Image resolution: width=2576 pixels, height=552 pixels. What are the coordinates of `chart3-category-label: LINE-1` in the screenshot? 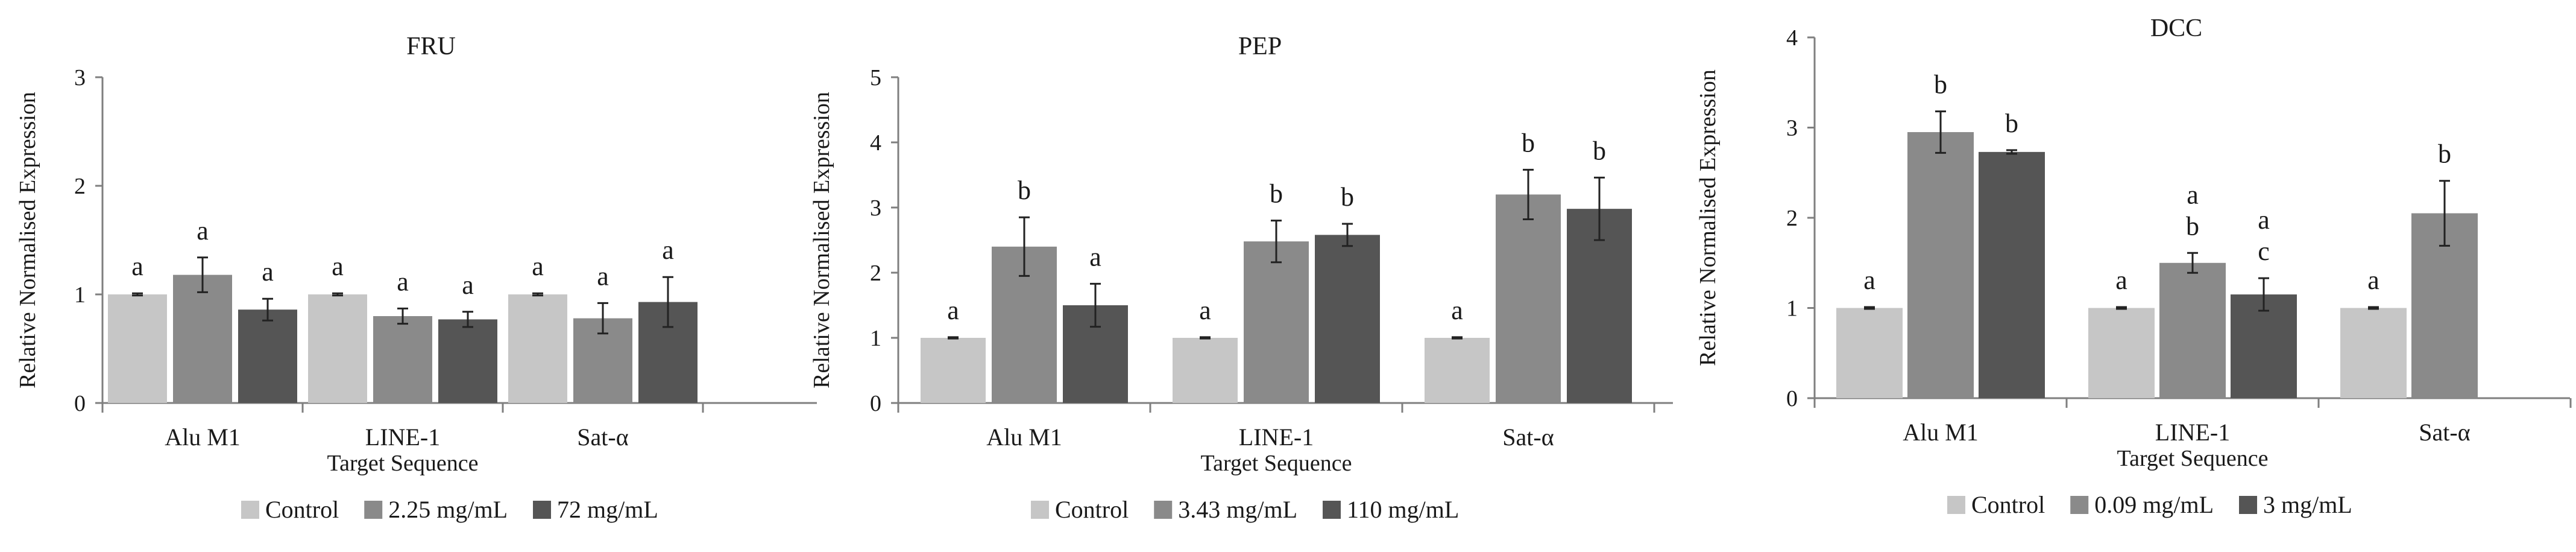 It's located at (2192, 432).